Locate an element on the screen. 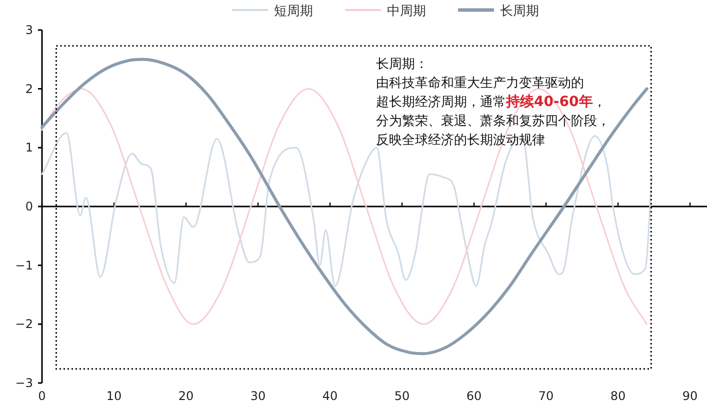 Image resolution: width=707 pixels, height=415 pixels. x-tick-label: 40 is located at coordinates (330, 396).